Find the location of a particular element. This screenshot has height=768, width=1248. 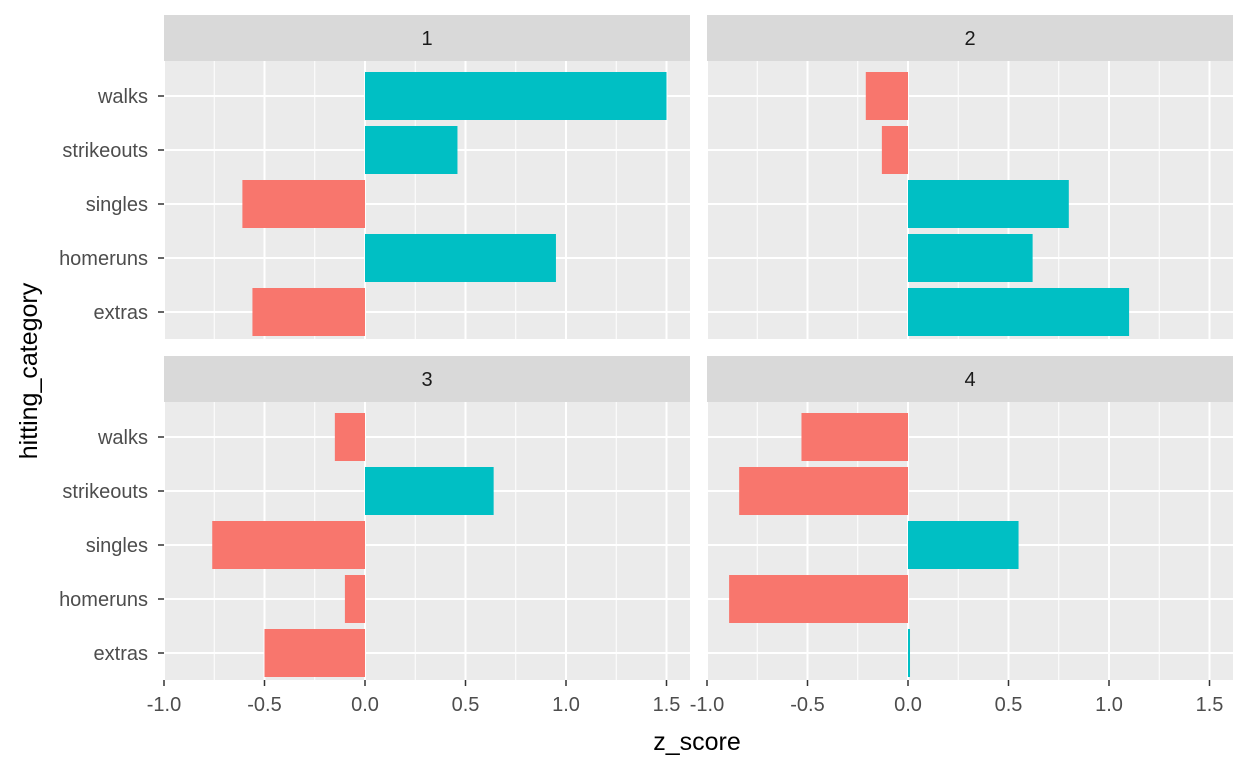

facet-strip-label: 3 is located at coordinates (426, 380).